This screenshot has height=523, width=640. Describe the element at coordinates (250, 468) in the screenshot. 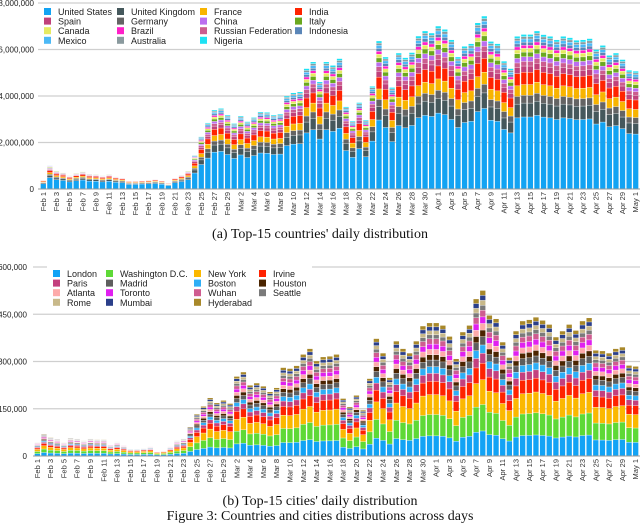

I see `x-tick-label: Mar 4` at that location.